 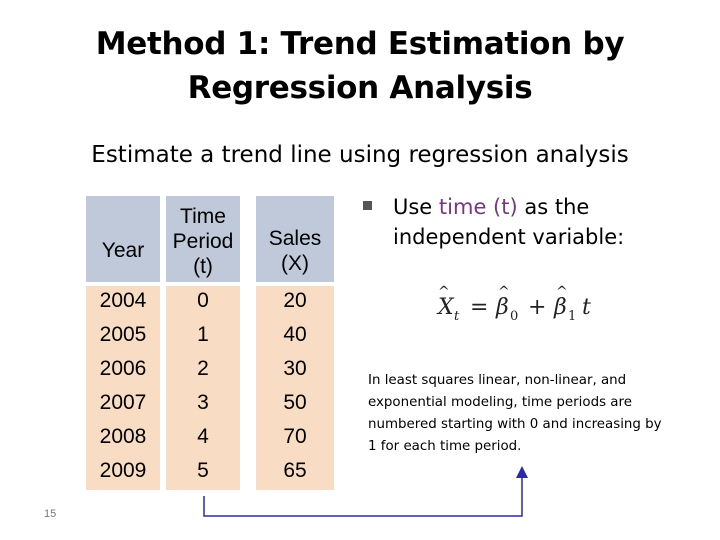 I want to click on formula-plus: +, so click(x=537, y=307).